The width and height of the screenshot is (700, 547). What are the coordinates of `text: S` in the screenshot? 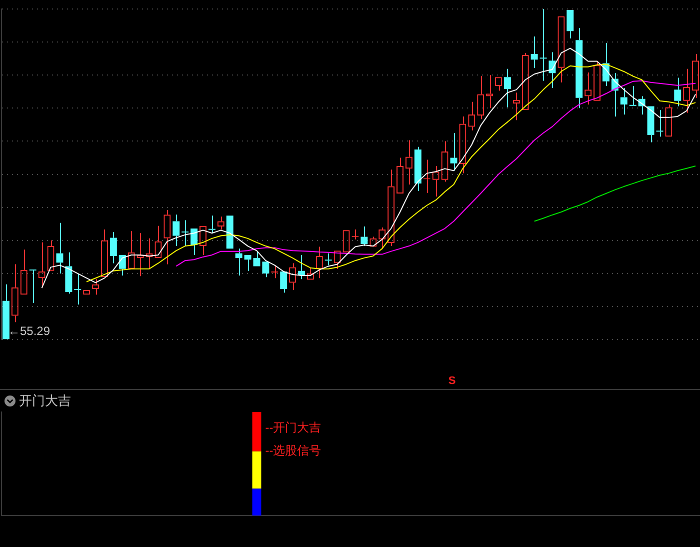 It's located at (452, 381).